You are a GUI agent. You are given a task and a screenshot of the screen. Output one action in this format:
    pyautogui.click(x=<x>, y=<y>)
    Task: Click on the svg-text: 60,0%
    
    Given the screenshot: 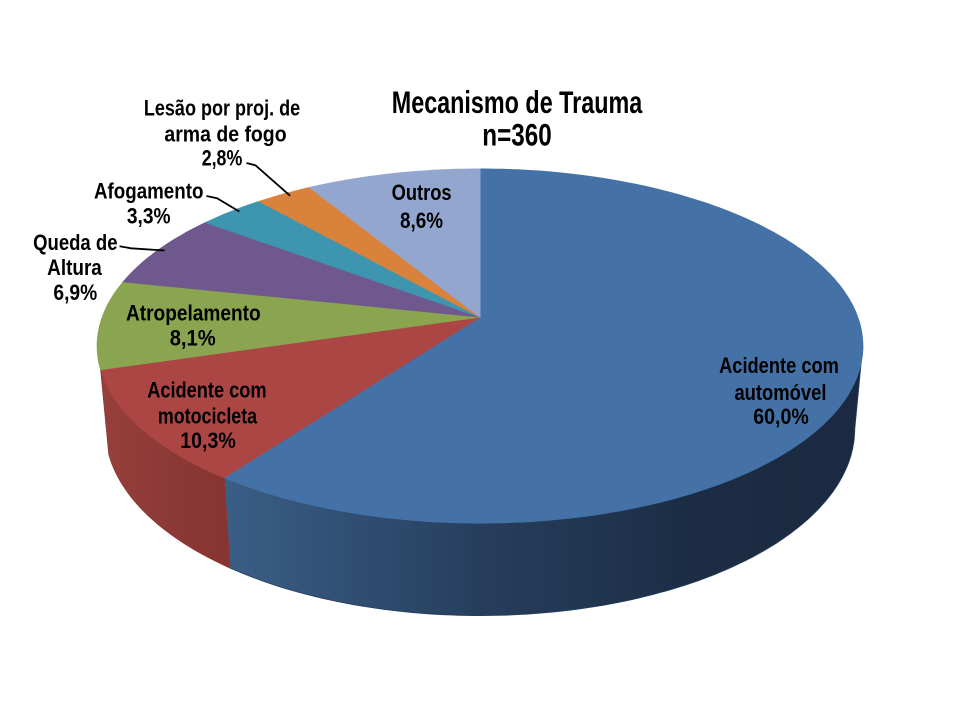 What is the action you would take?
    pyautogui.click(x=781, y=416)
    